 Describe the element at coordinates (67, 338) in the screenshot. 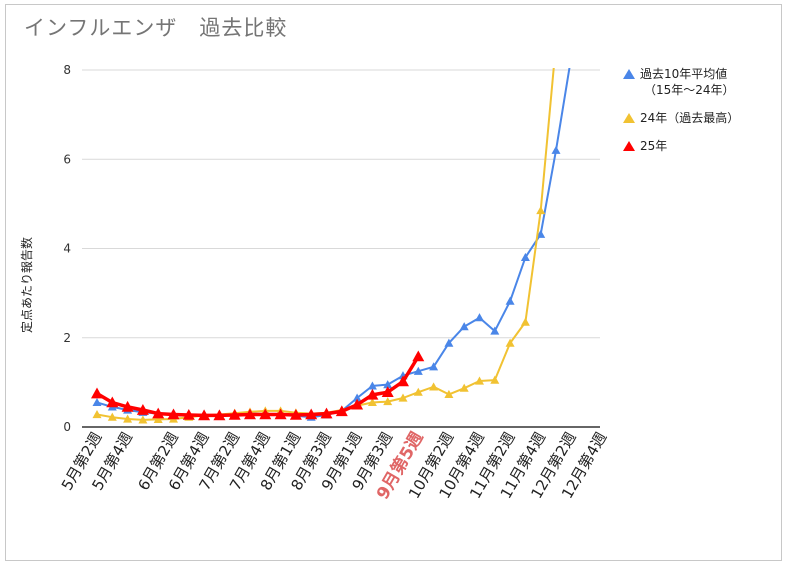

I see `y-tick-label: 2` at that location.